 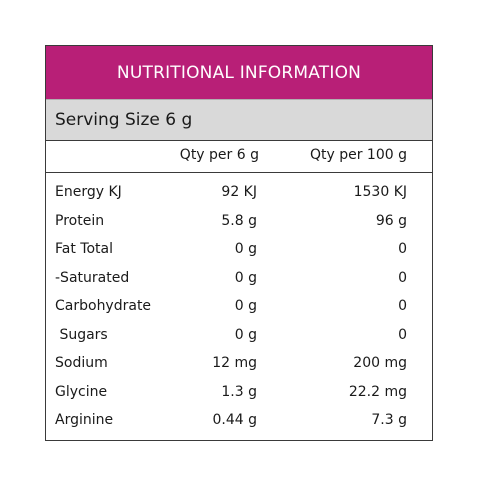 I want to click on nutrient-row-carbohydrate: Carbohydrate 0 g 0, so click(x=239, y=307).